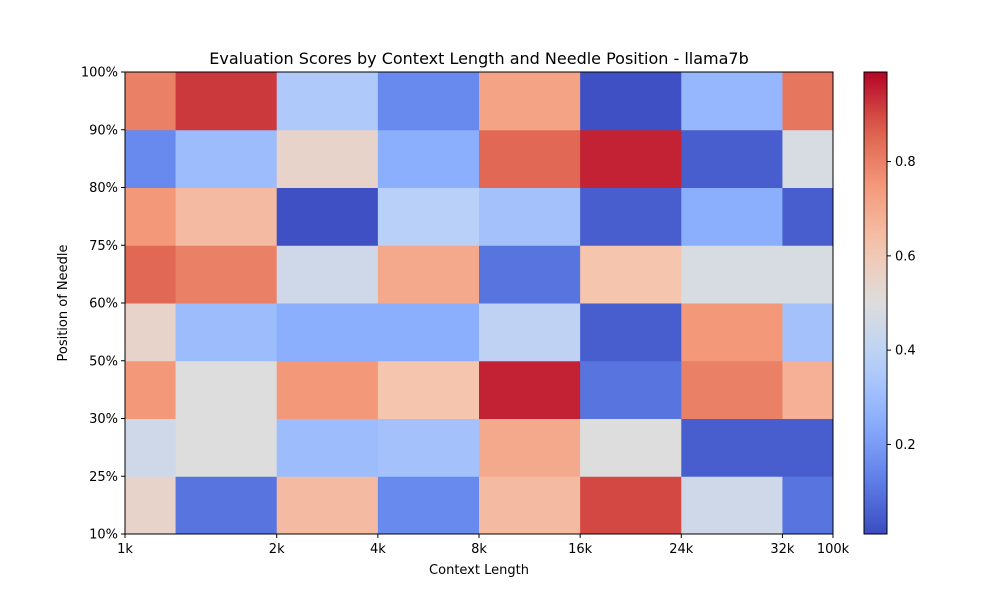 The width and height of the screenshot is (1000, 600). I want to click on colorbar-tick-label: 0.2, so click(905, 445).